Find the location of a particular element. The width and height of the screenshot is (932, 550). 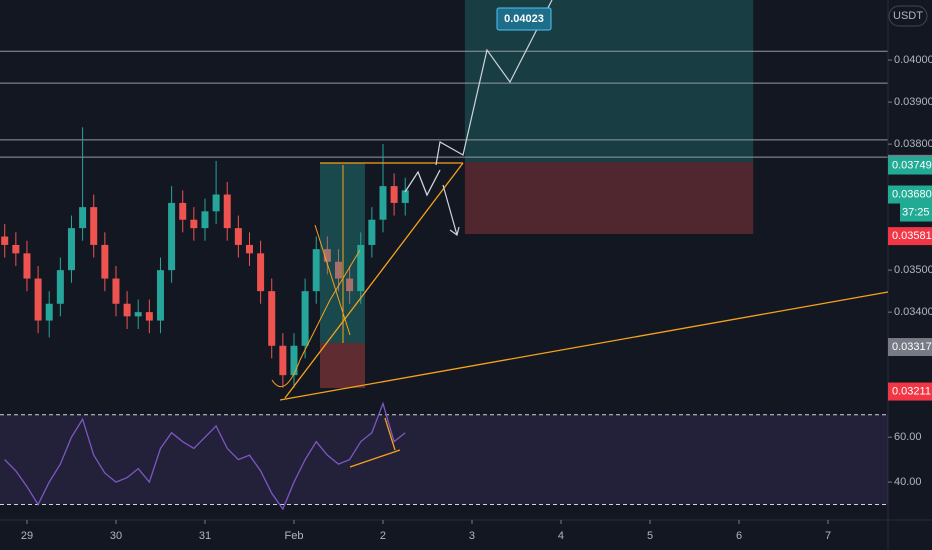

triangle-line is located at coordinates (374, 280).